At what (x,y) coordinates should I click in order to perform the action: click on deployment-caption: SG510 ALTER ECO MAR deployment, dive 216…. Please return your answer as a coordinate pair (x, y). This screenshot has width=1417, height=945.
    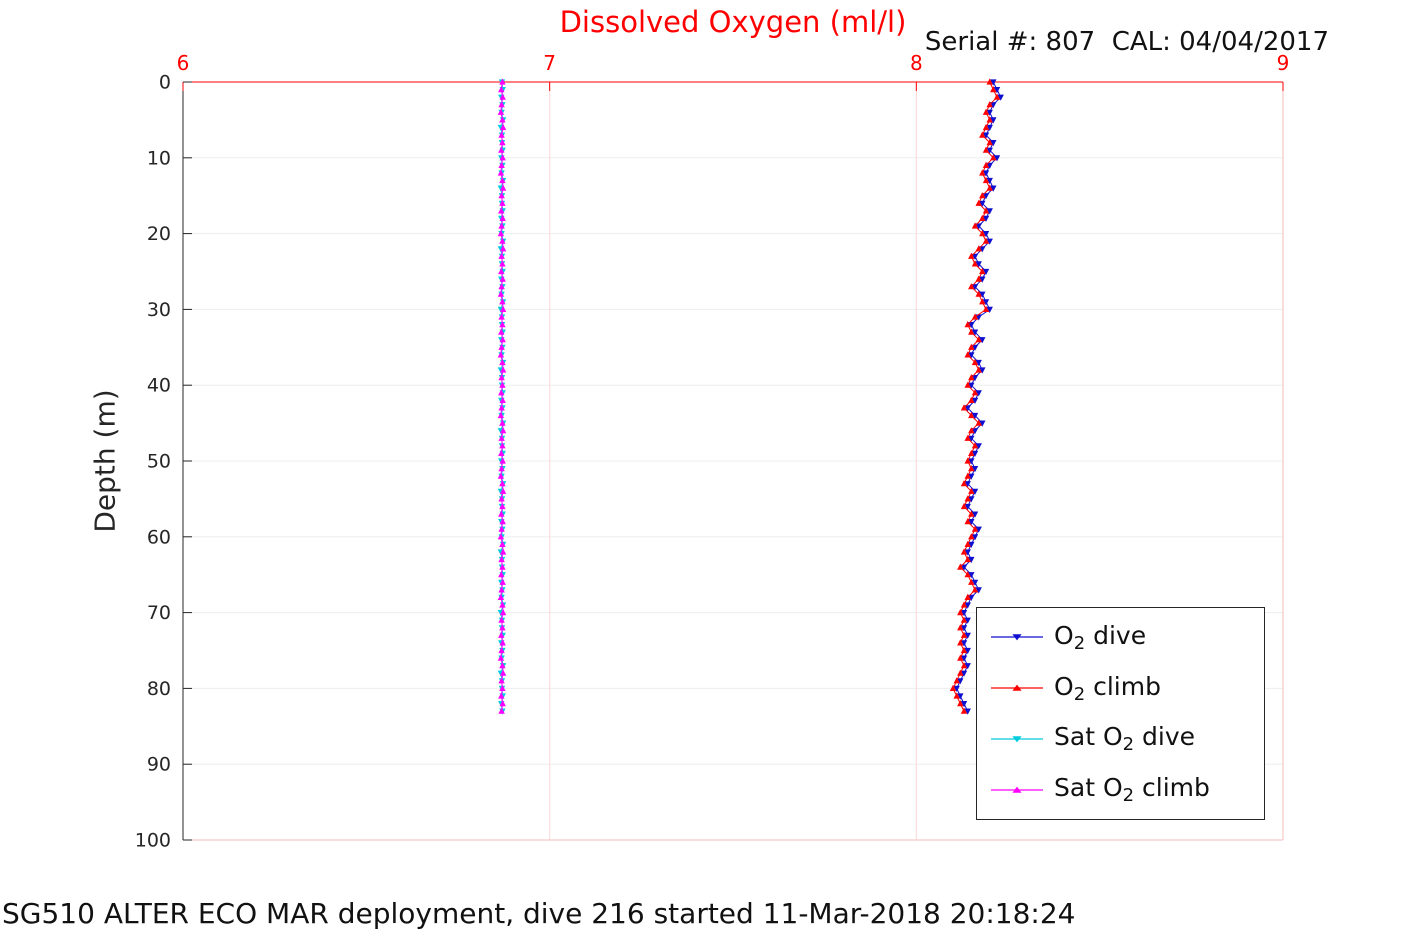
    Looking at the image, I should click on (539, 913).